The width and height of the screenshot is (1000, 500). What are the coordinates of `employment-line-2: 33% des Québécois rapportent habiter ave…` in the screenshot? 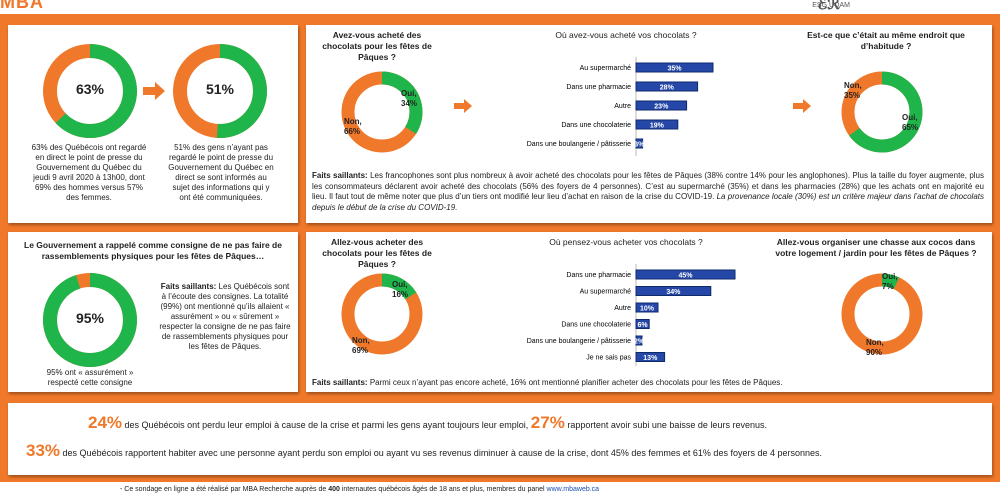 It's located at (424, 450).